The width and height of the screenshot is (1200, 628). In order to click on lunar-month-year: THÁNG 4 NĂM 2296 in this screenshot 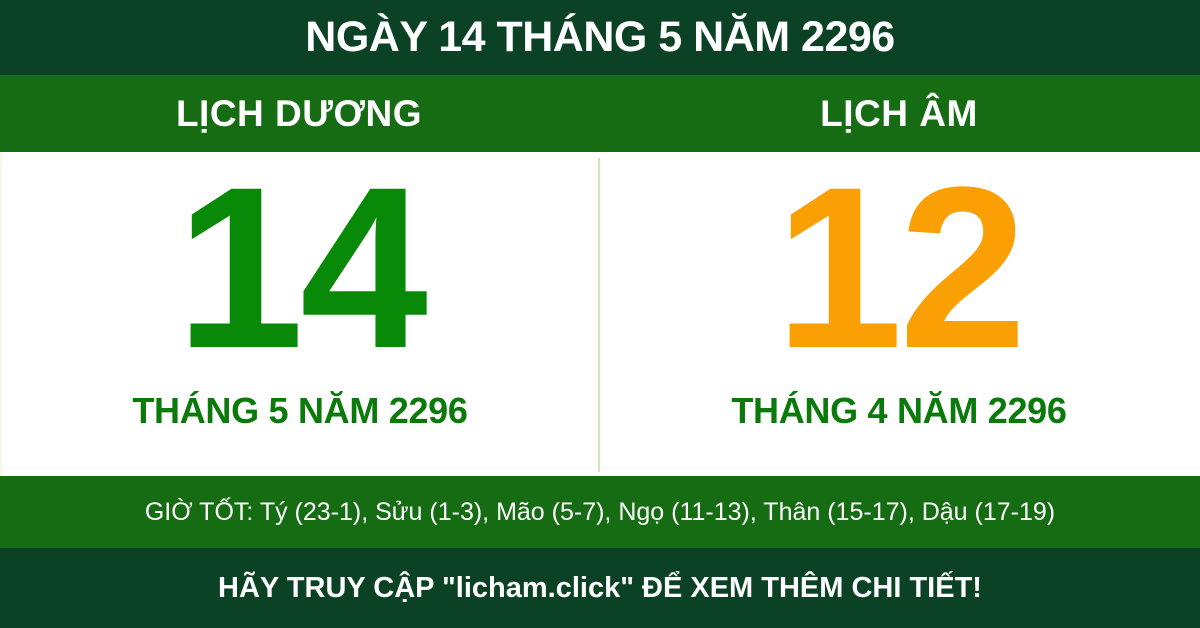, I will do `click(899, 410)`.